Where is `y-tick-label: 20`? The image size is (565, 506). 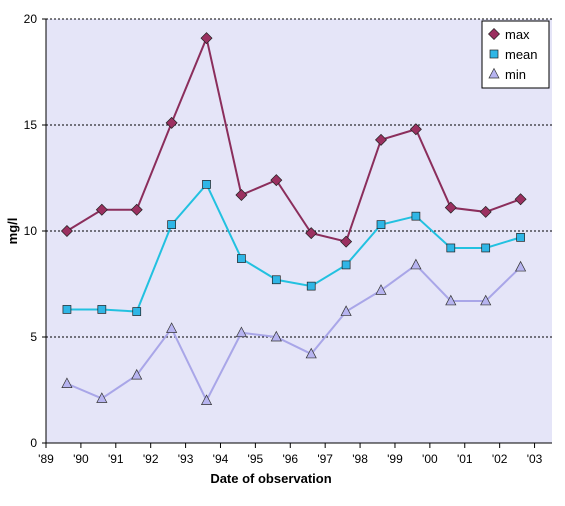
y-tick-label: 20 is located at coordinates (31, 19).